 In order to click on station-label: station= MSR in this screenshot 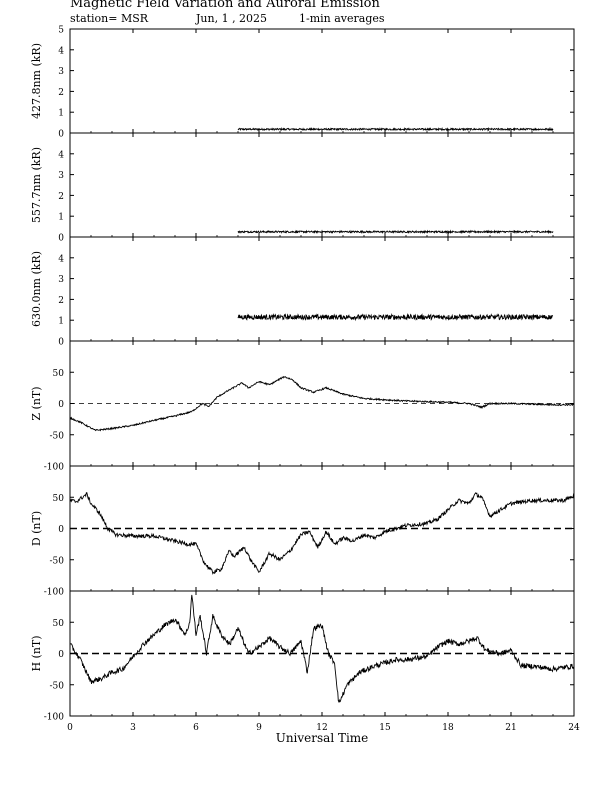, I will do `click(109, 18)`.